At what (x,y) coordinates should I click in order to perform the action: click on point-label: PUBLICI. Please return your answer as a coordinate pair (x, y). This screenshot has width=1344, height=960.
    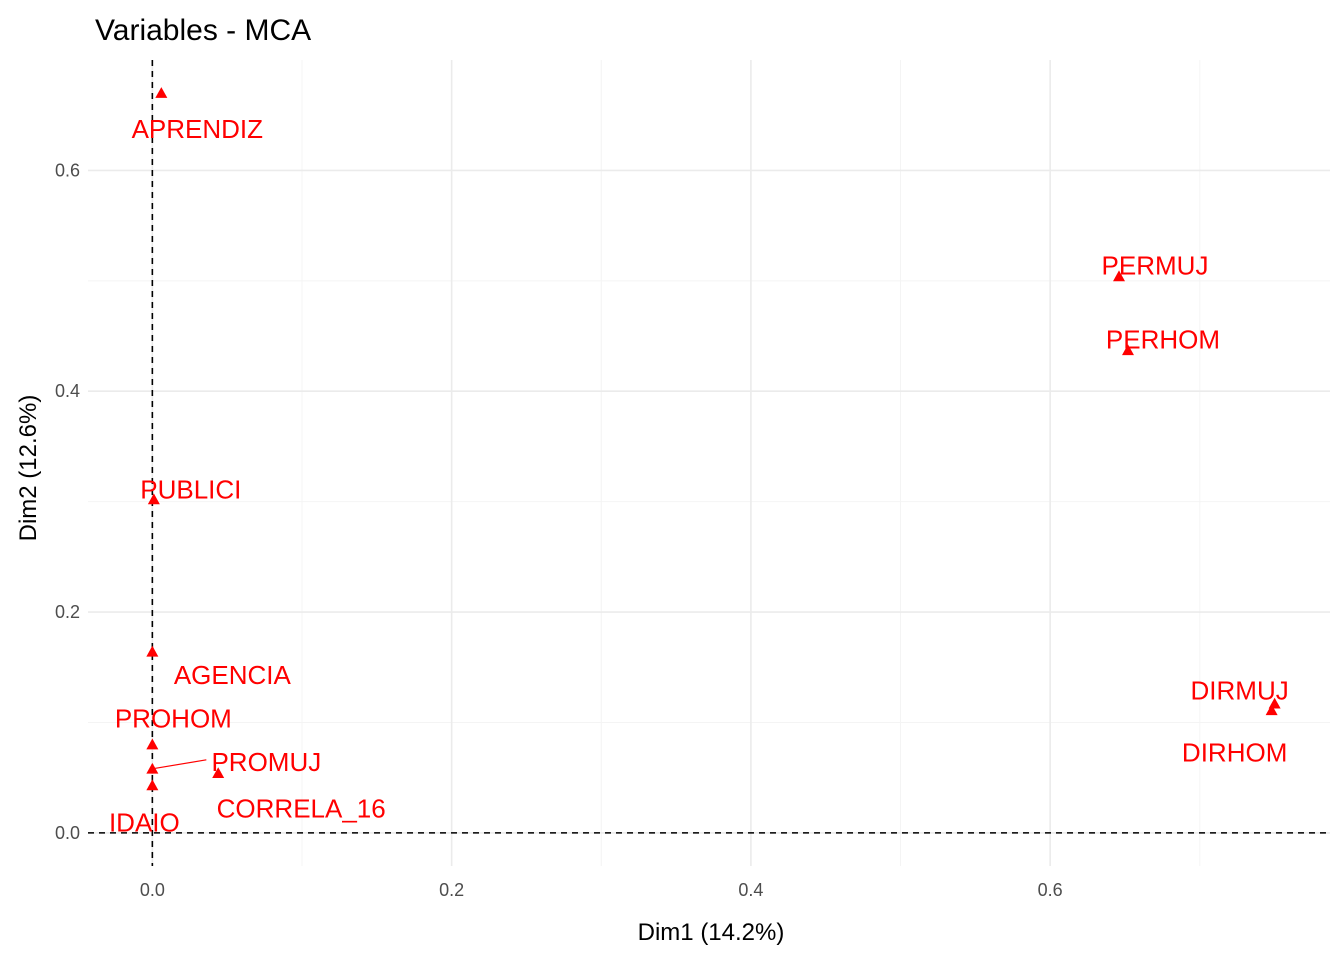
    Looking at the image, I should click on (190, 489).